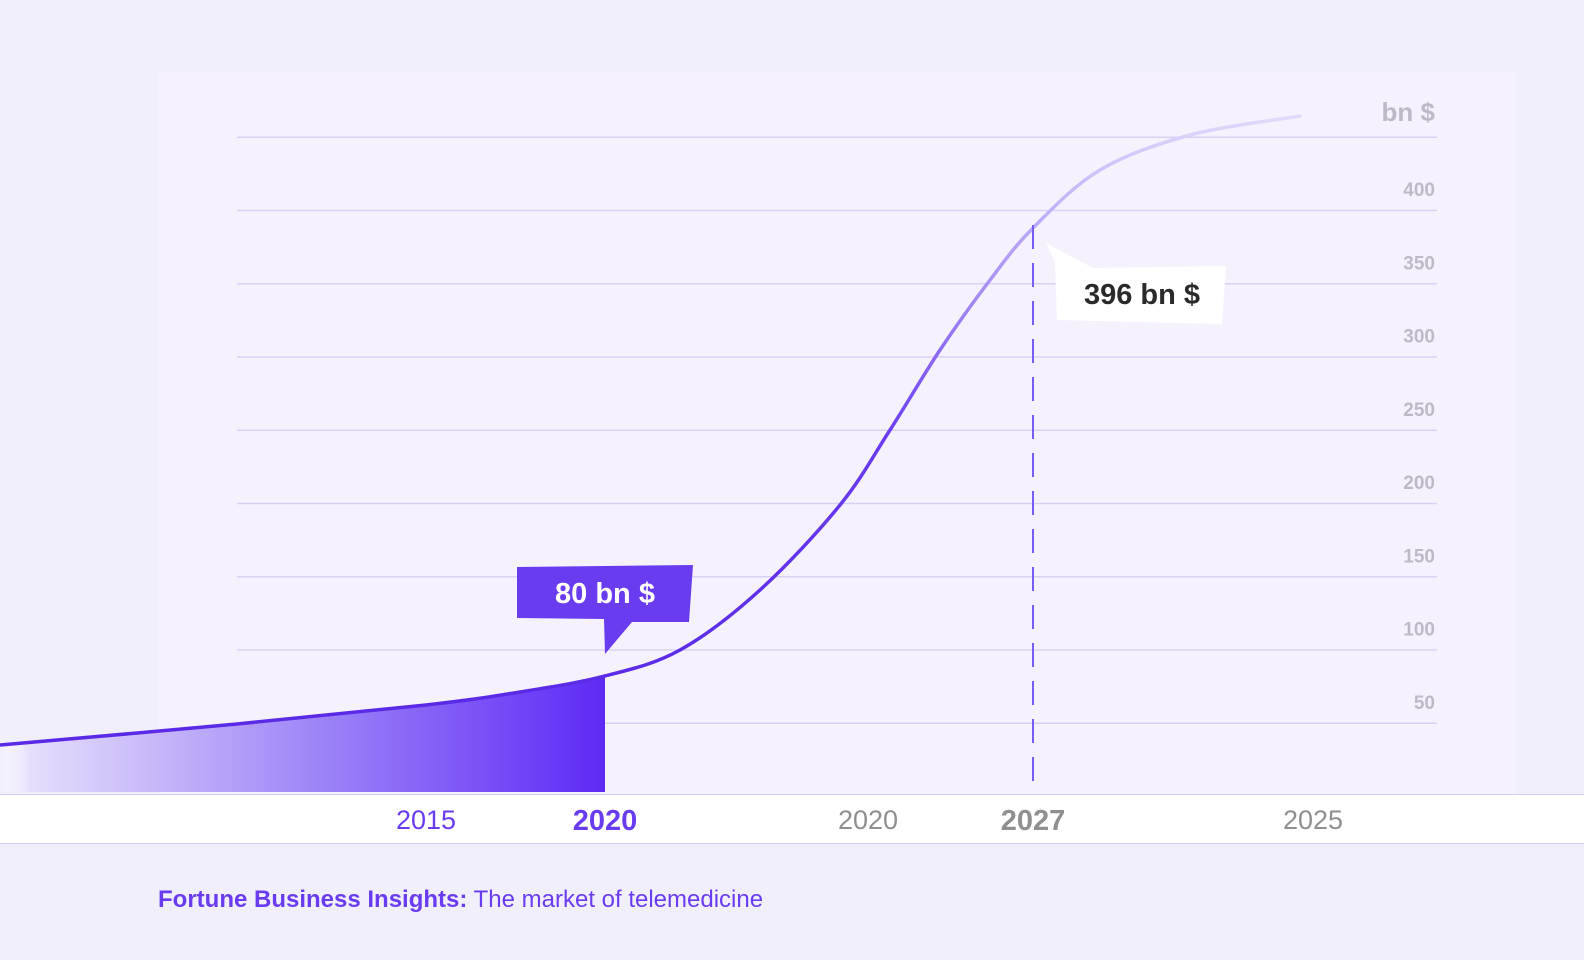  I want to click on source-text: The market of telemedicine, so click(618, 899).